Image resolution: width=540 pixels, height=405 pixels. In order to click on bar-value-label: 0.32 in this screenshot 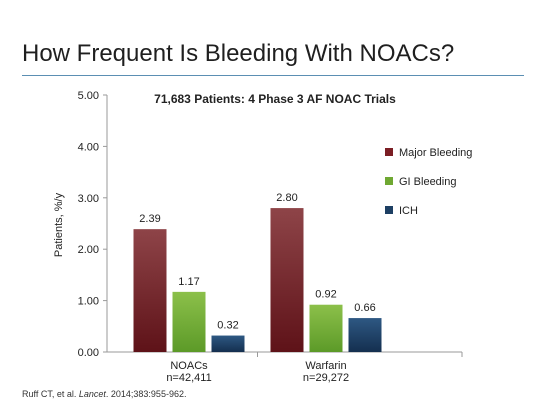, I will do `click(227, 326)`.